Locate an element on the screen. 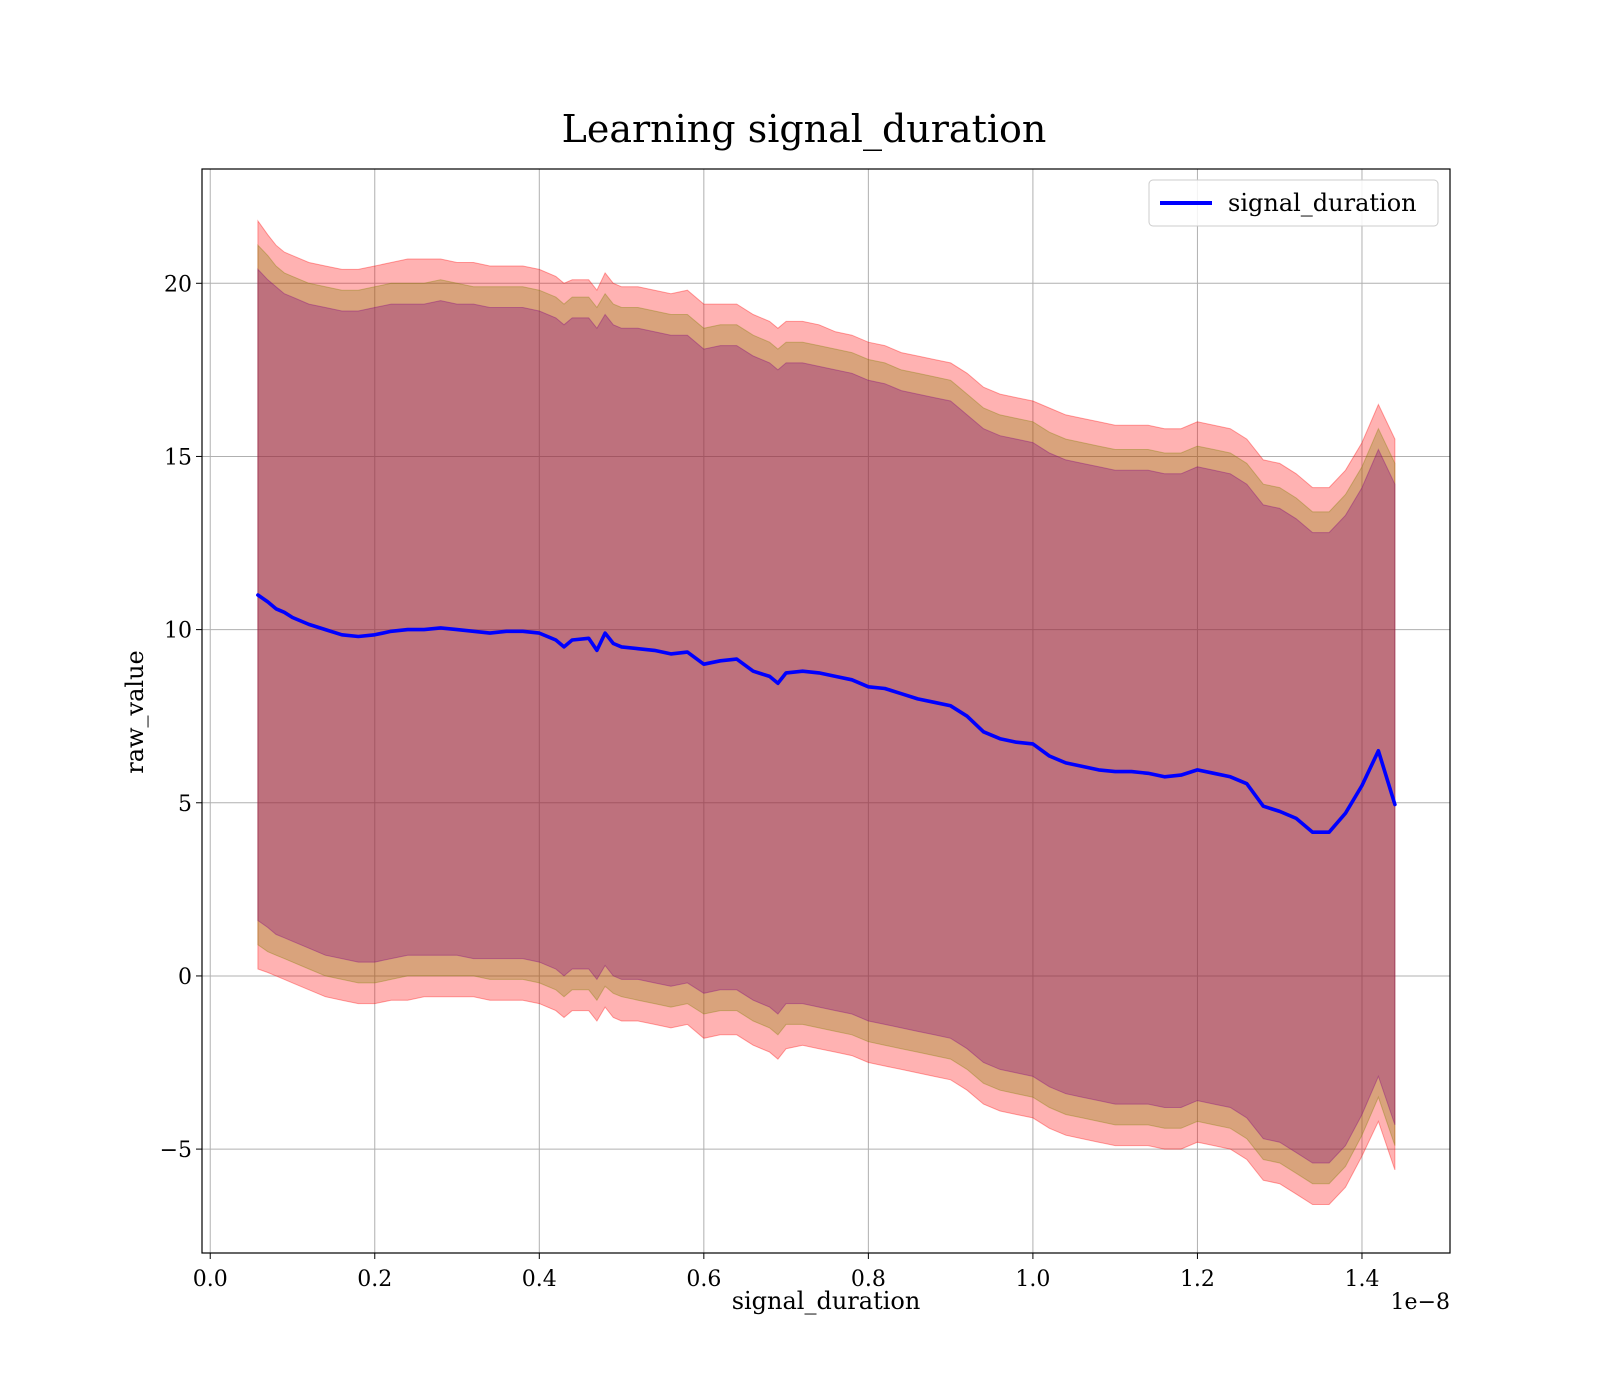  x-axis-ticks: 0.0 0.2 0.4 0.6 0.8 1.0 1.2 1.4 is located at coordinates (786, 1272).